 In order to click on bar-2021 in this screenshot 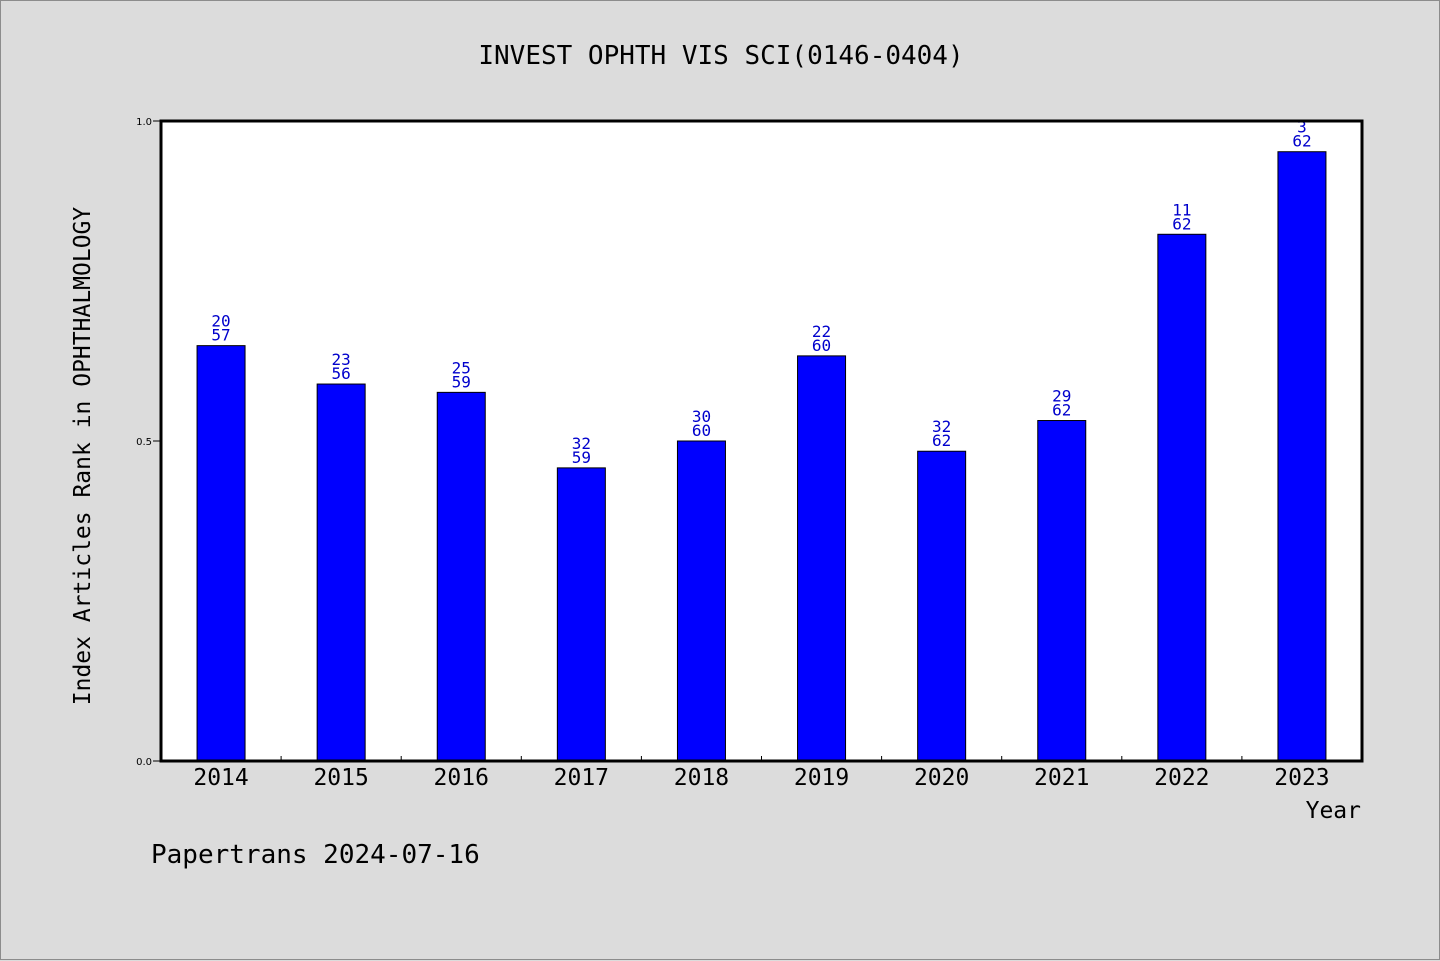, I will do `click(1062, 591)`.